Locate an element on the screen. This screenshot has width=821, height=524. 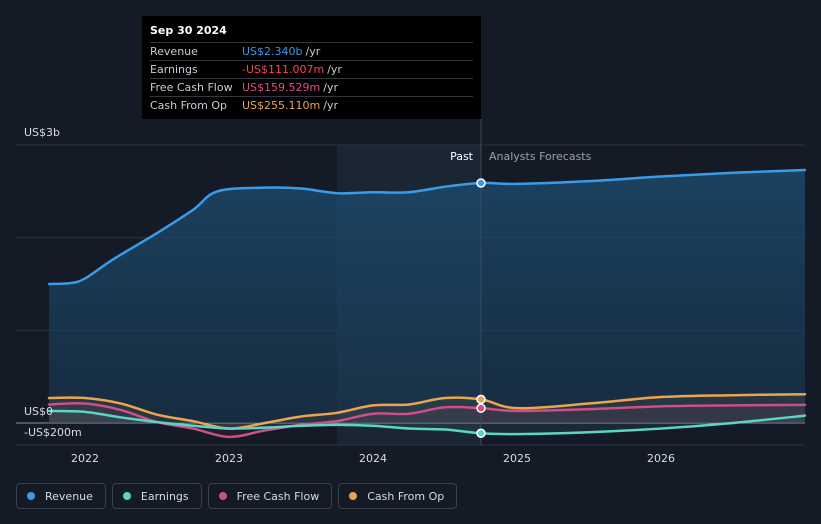
tooltip-row: Revenue US$2.340b/yr is located at coordinates (311, 51).